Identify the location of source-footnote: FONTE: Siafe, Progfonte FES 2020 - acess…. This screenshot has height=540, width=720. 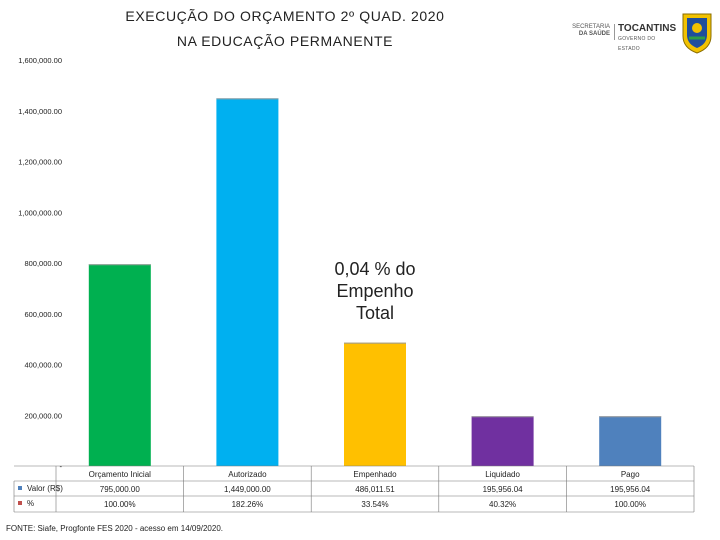
(115, 528).